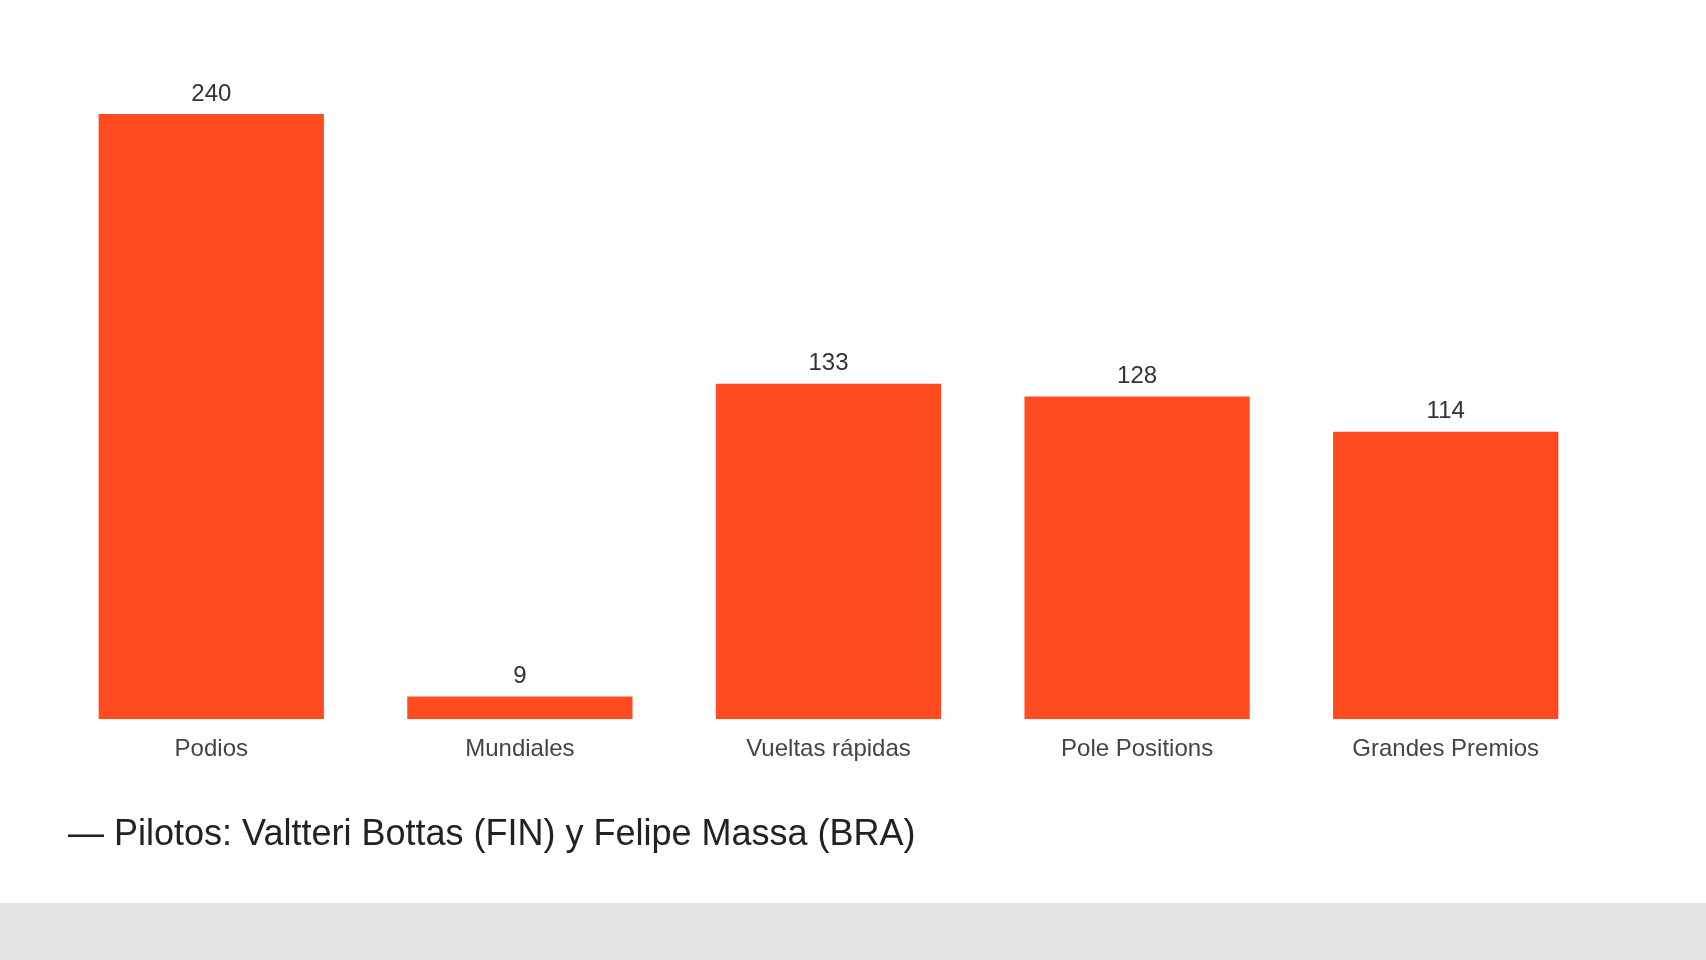 This screenshot has width=1706, height=960. Describe the element at coordinates (828, 362) in the screenshot. I see `data-label: 133` at that location.